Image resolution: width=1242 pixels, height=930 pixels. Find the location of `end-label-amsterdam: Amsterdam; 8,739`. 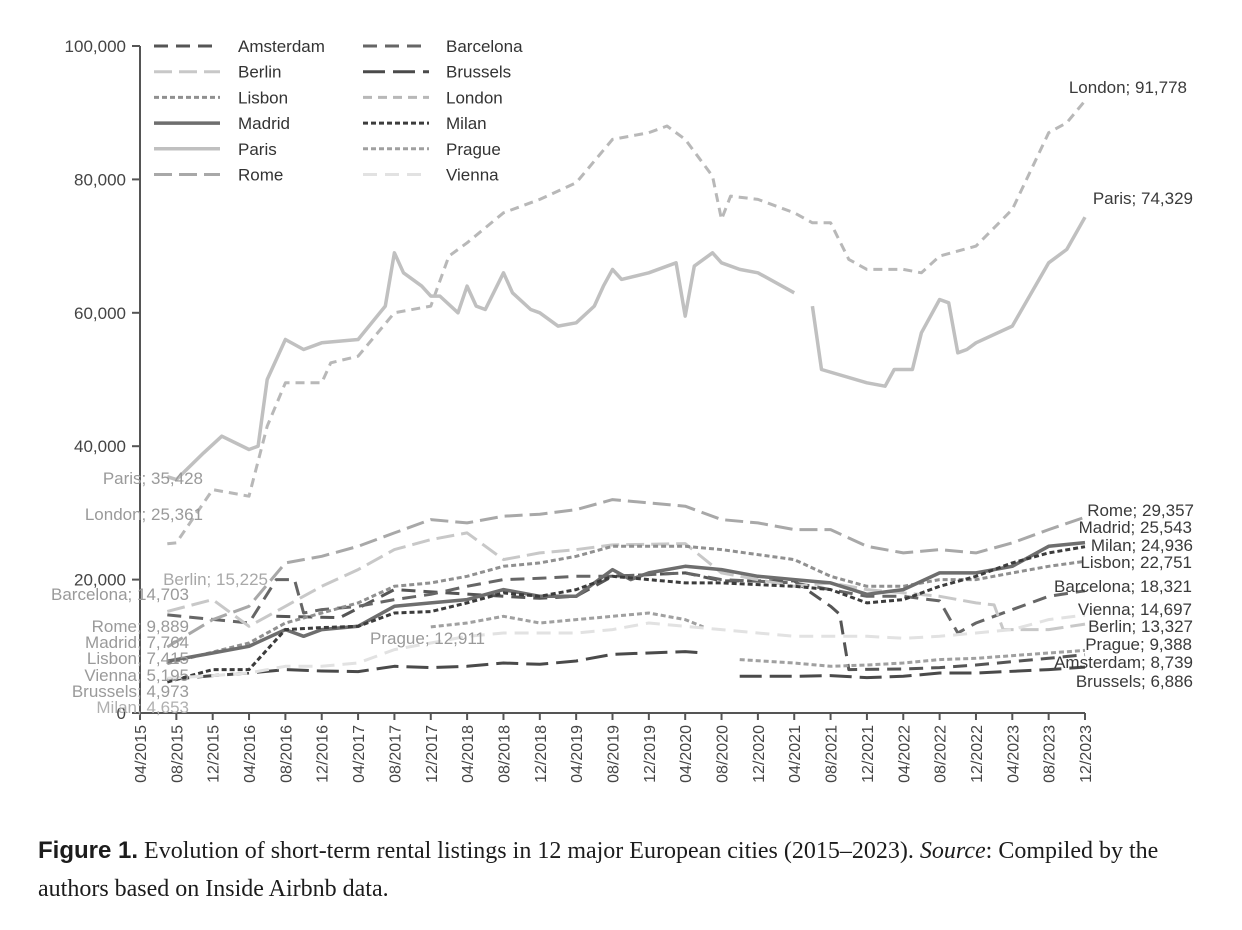

end-label-amsterdam: Amsterdam; 8,739 is located at coordinates (1123, 662).